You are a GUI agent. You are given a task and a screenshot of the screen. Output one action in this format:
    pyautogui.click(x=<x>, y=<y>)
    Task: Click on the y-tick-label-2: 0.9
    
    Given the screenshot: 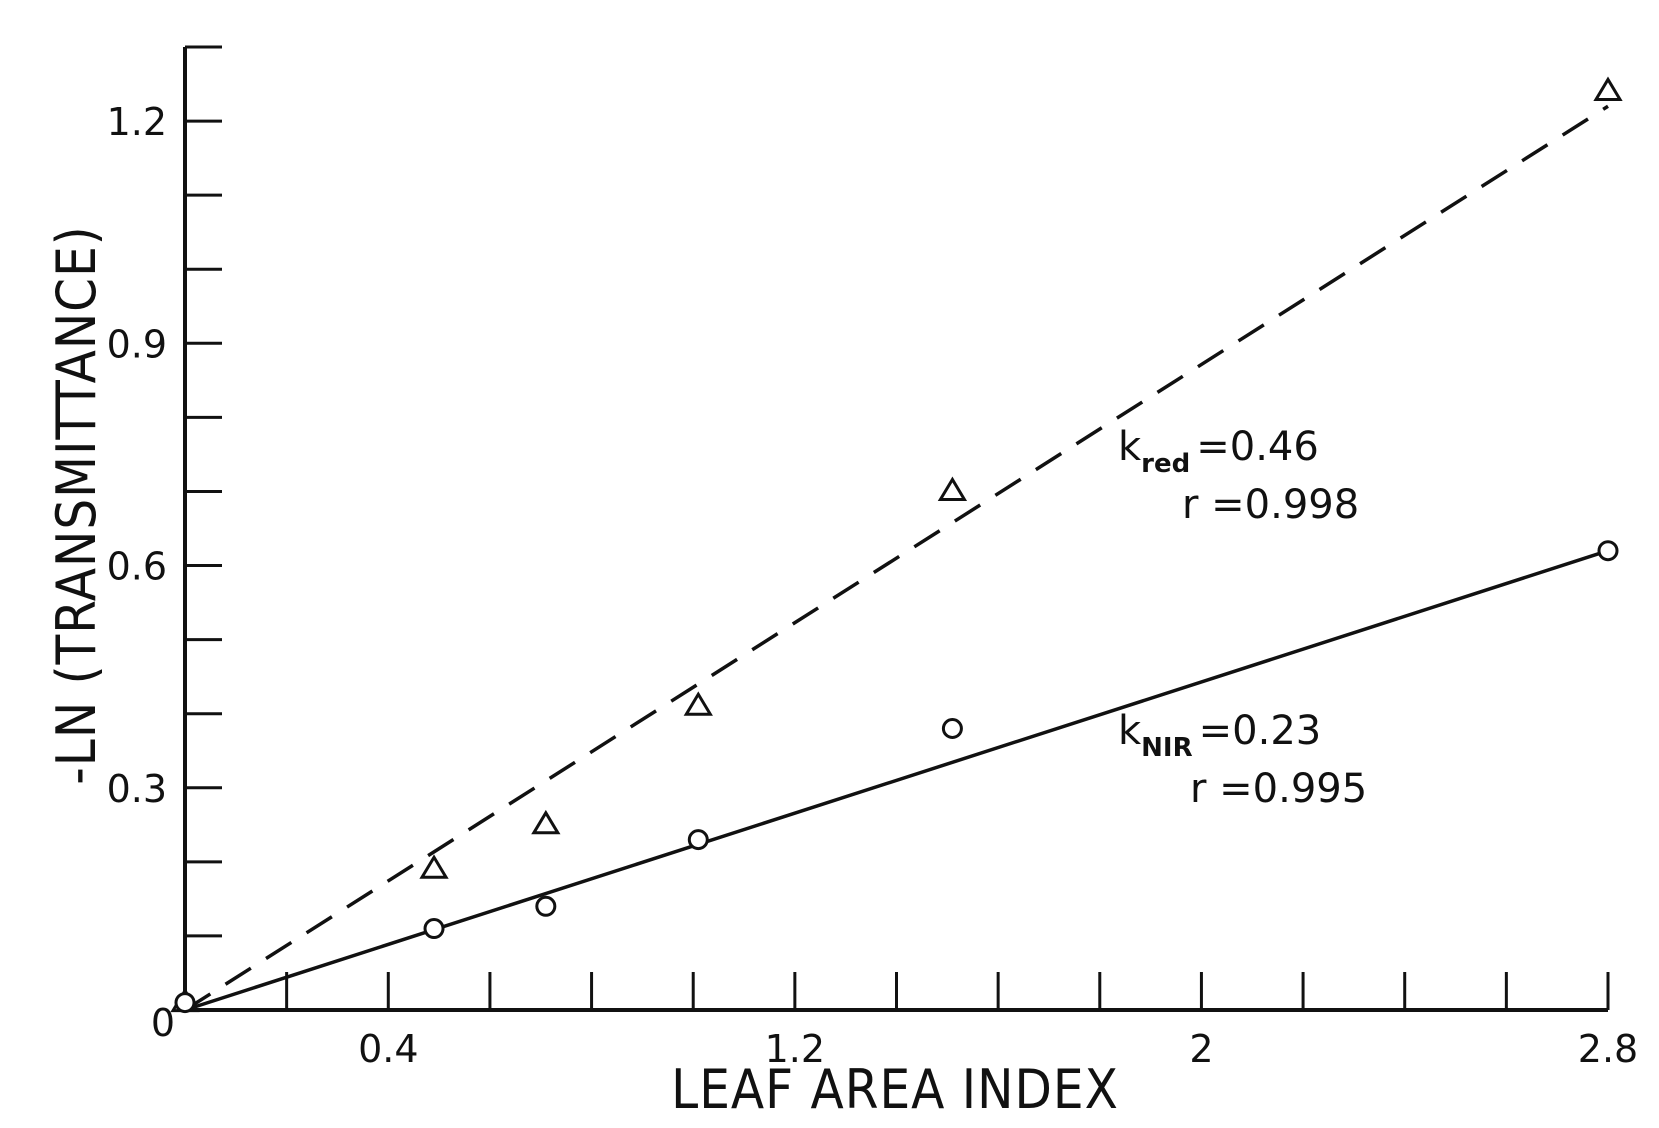 What is the action you would take?
    pyautogui.click(x=137, y=344)
    